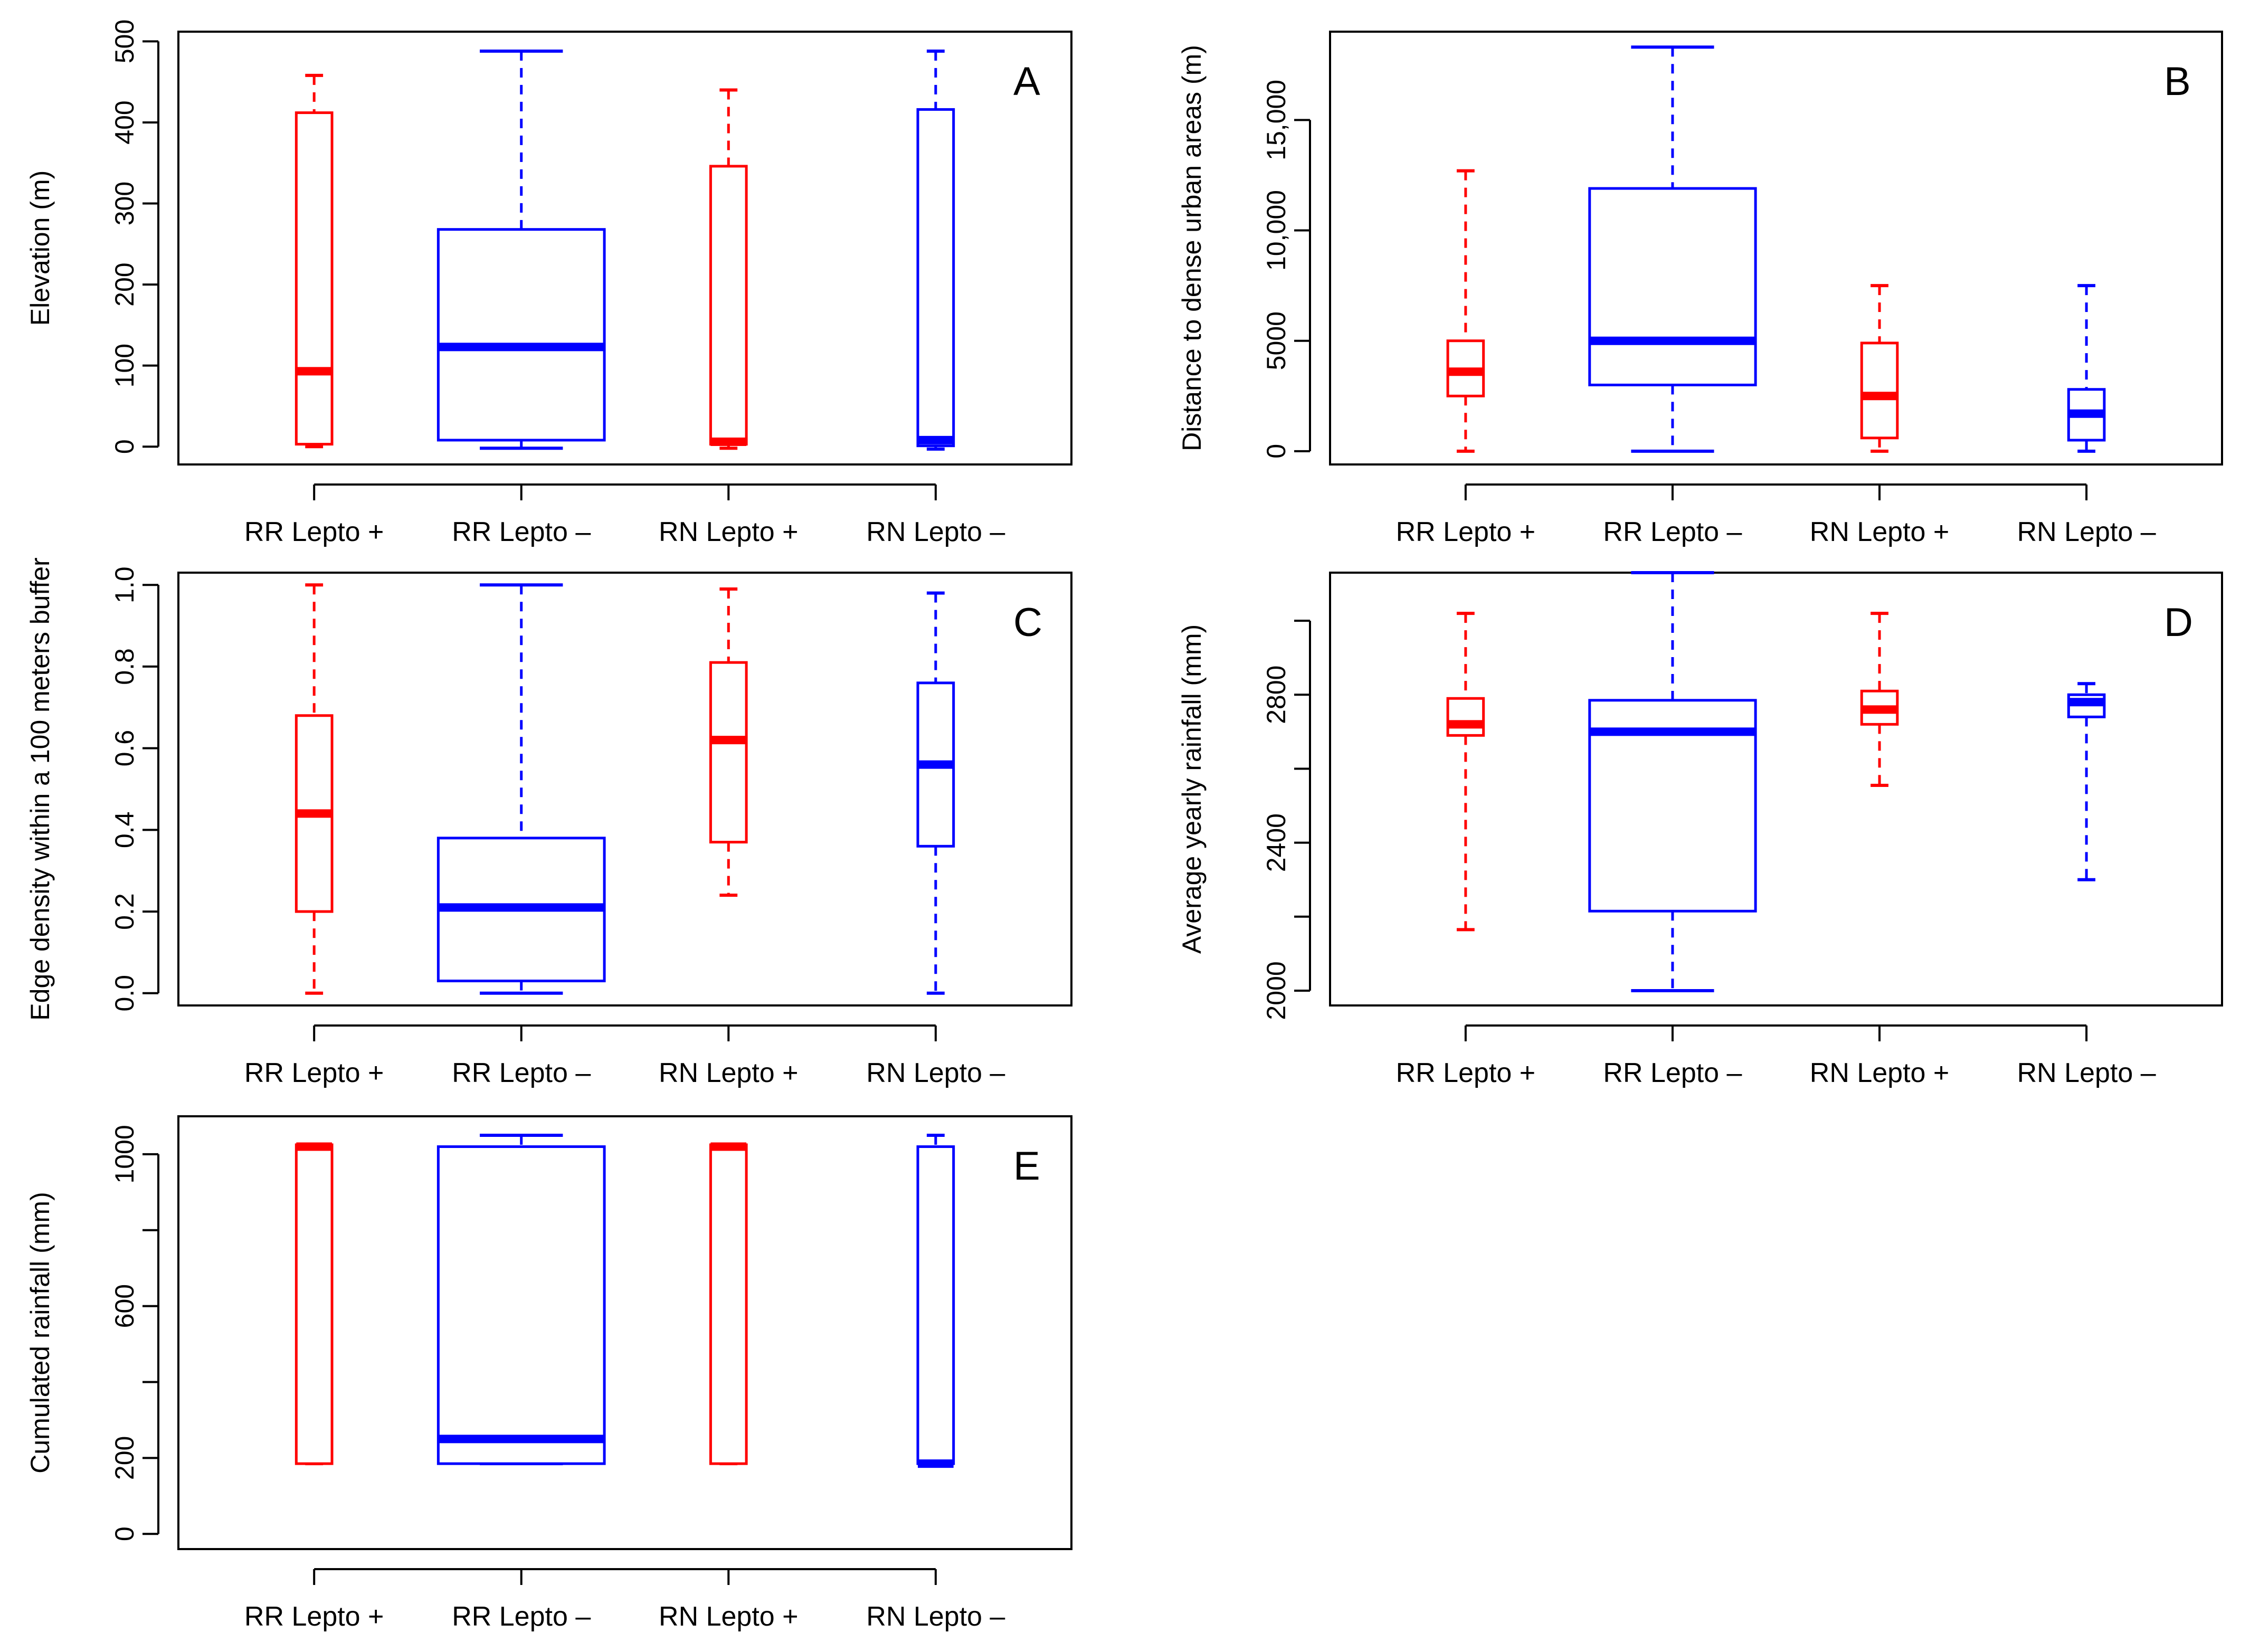 The image size is (2250, 1652). What do you see at coordinates (124, 41) in the screenshot?
I see `y-tick-label: 500` at bounding box center [124, 41].